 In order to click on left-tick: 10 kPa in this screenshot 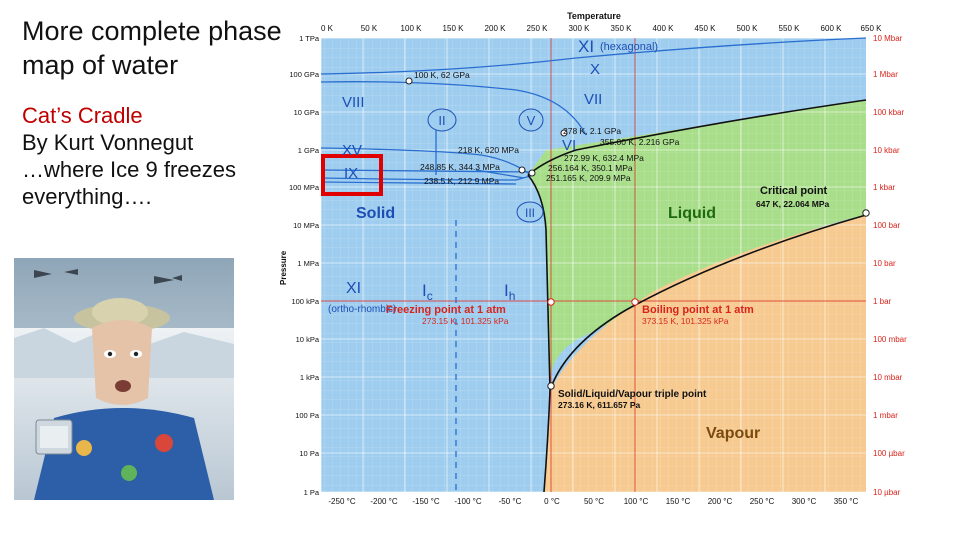, I will do `click(308, 339)`.